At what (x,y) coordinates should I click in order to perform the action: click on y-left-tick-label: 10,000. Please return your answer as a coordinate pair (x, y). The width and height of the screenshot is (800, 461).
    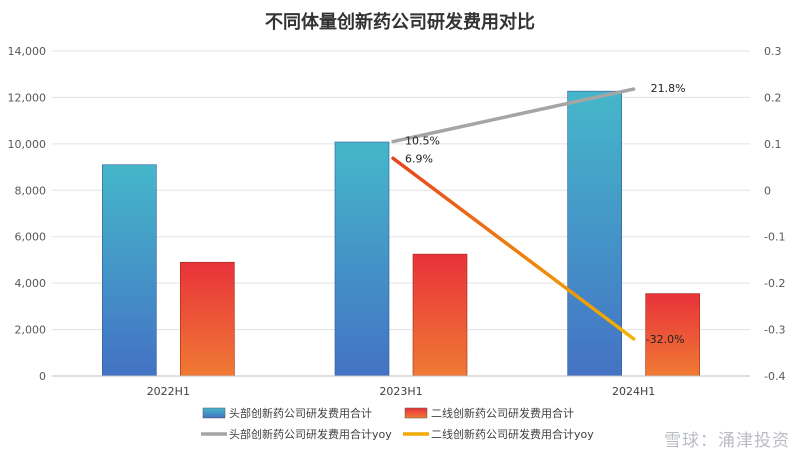
    Looking at the image, I should click on (27, 144).